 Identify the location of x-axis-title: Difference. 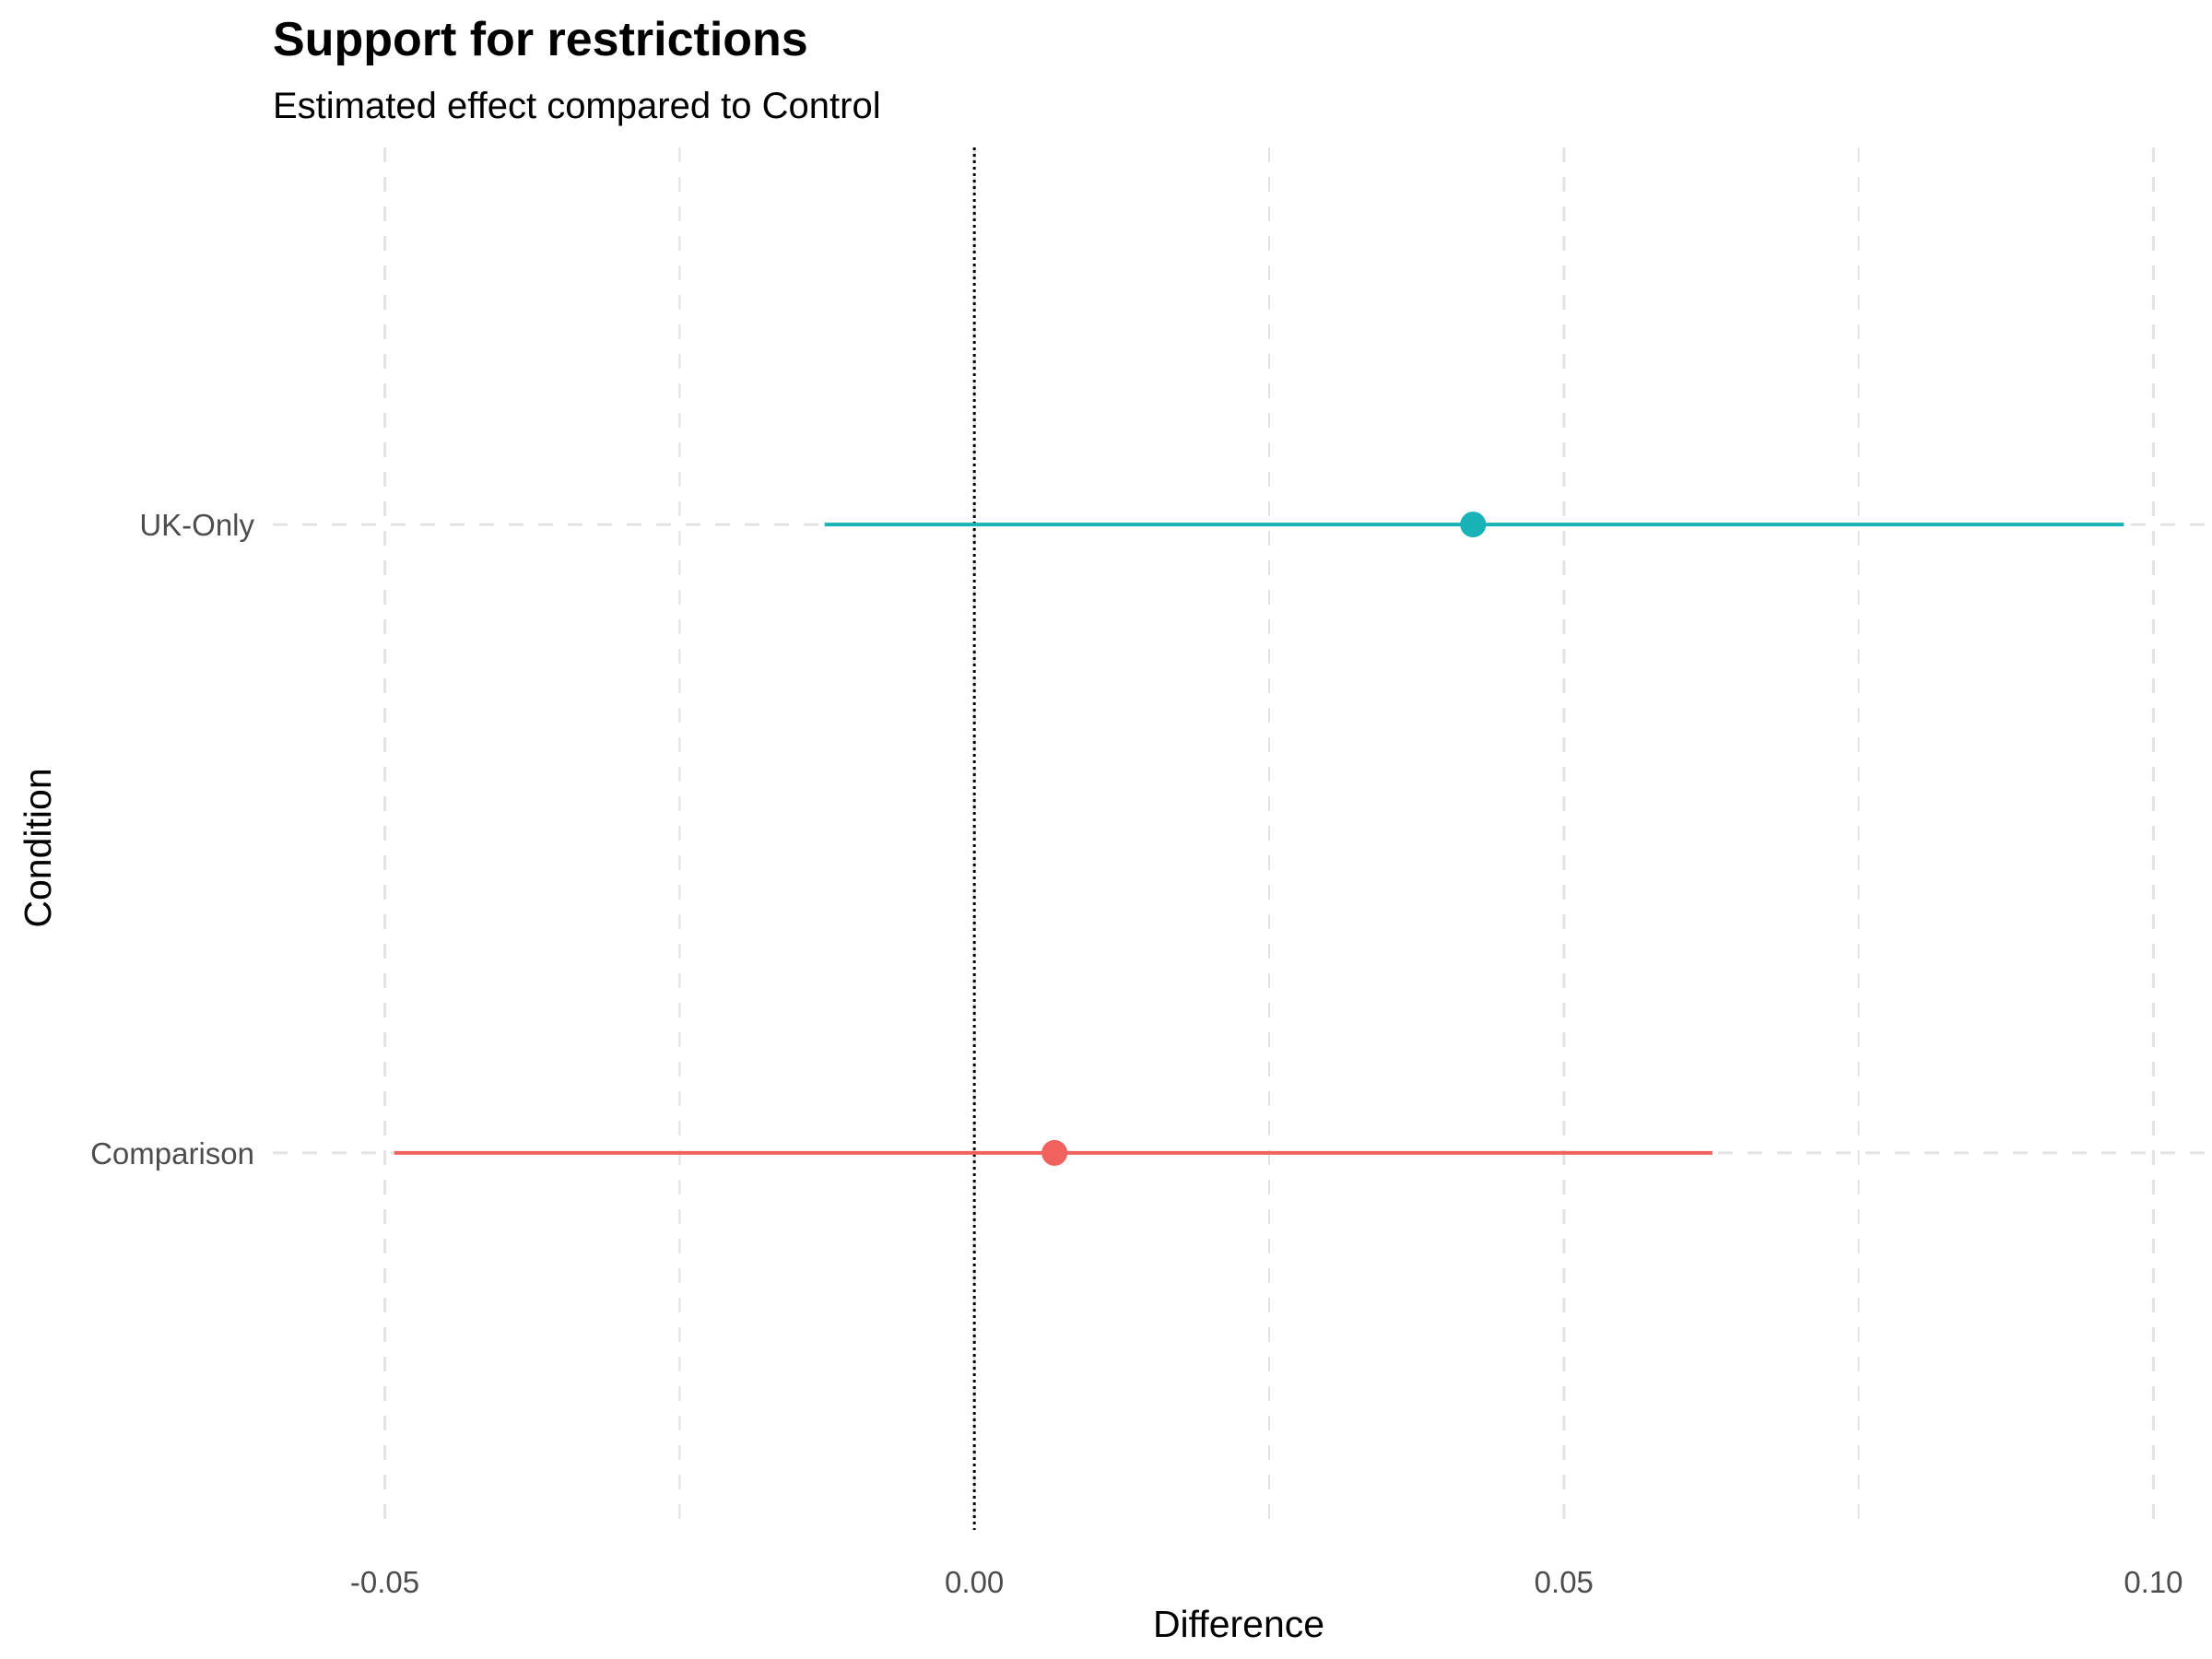
(1238, 1624).